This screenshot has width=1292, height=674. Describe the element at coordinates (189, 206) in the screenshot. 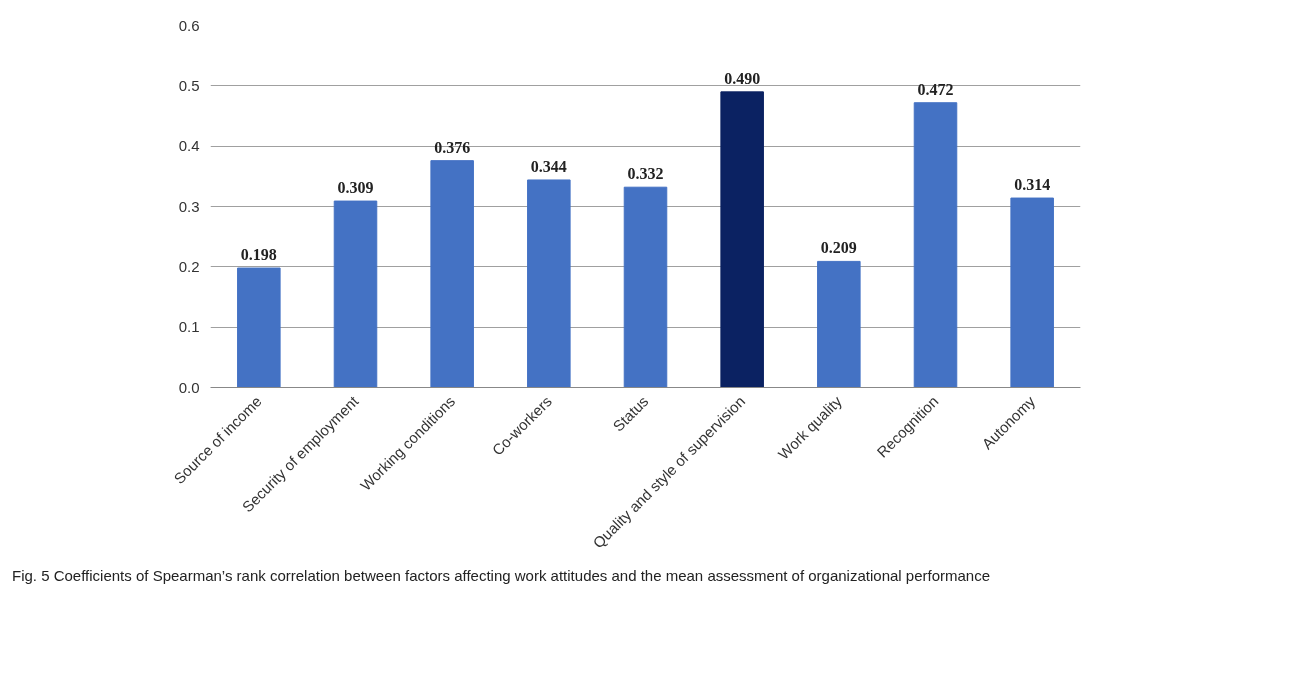

I see `y-tick-label: 0.3` at that location.